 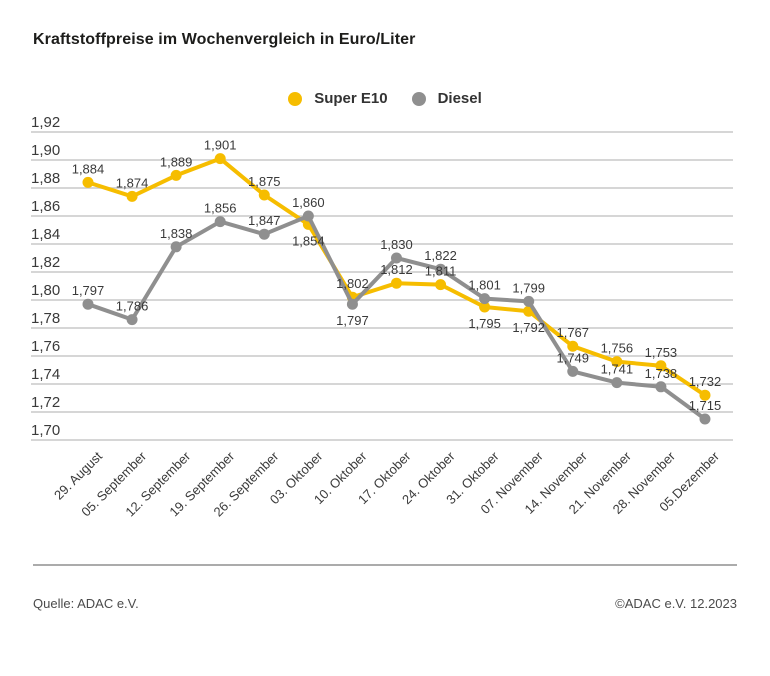 I want to click on data-point-label-super-e10: 1,811, so click(x=441, y=271).